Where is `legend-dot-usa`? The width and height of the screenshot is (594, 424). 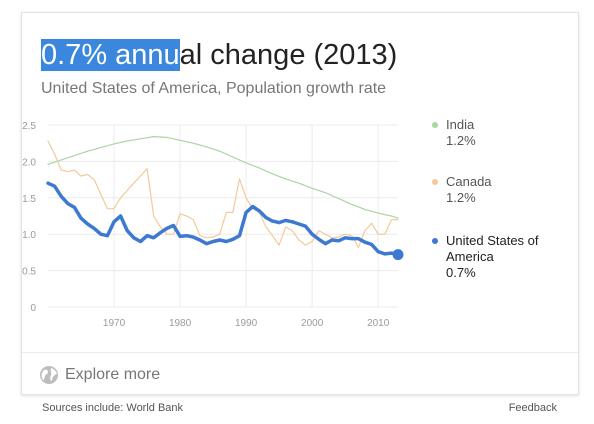 legend-dot-usa is located at coordinates (435, 241).